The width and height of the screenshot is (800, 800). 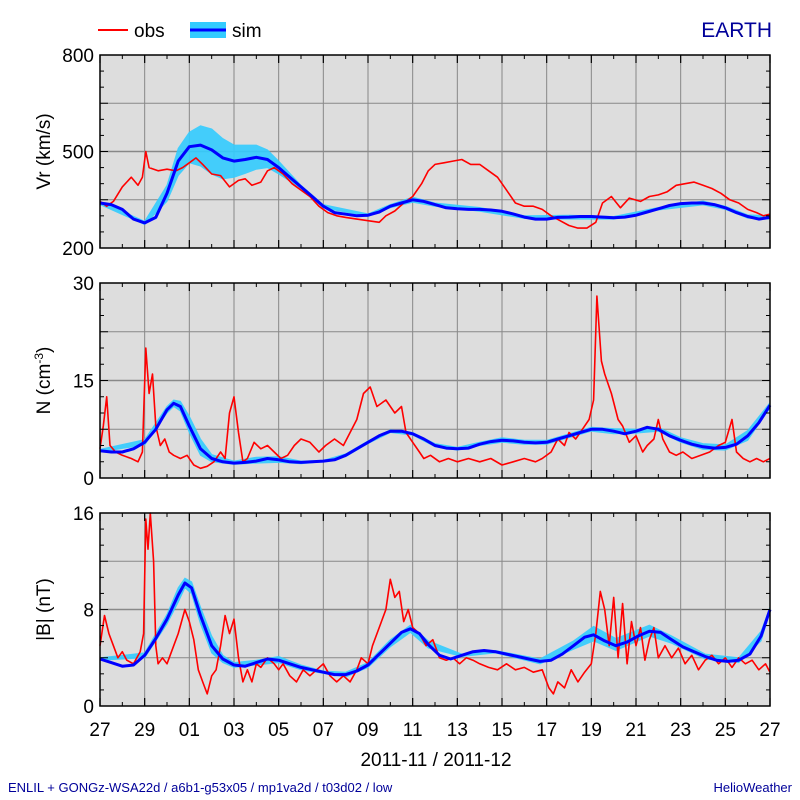 I want to click on x-tick-label: 13, so click(x=457, y=730).